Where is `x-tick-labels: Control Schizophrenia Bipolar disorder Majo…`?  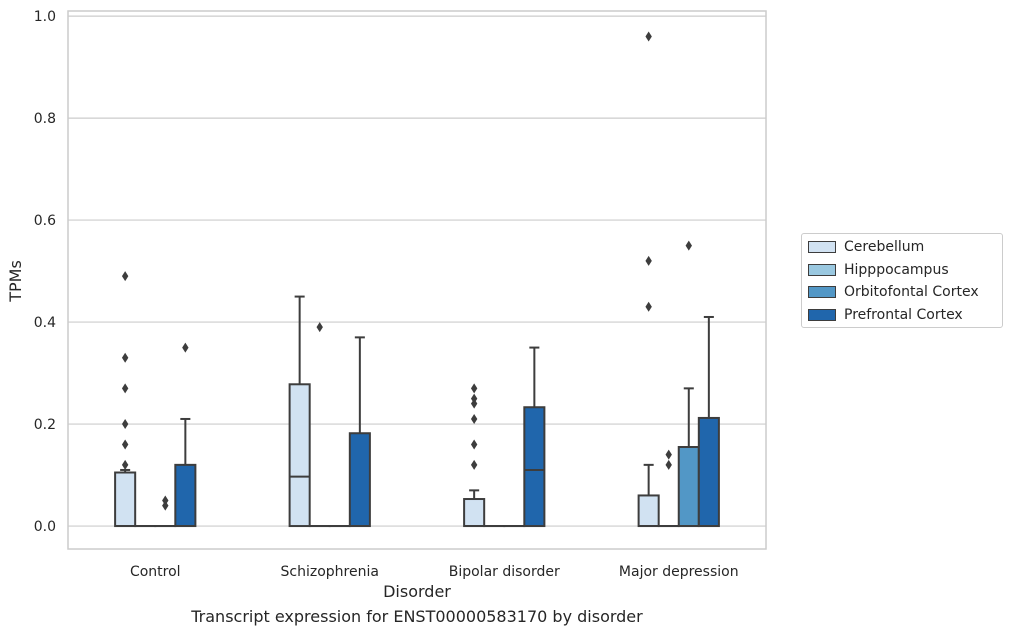 x-tick-labels: Control Schizophrenia Bipolar disorder Majo… is located at coordinates (434, 572).